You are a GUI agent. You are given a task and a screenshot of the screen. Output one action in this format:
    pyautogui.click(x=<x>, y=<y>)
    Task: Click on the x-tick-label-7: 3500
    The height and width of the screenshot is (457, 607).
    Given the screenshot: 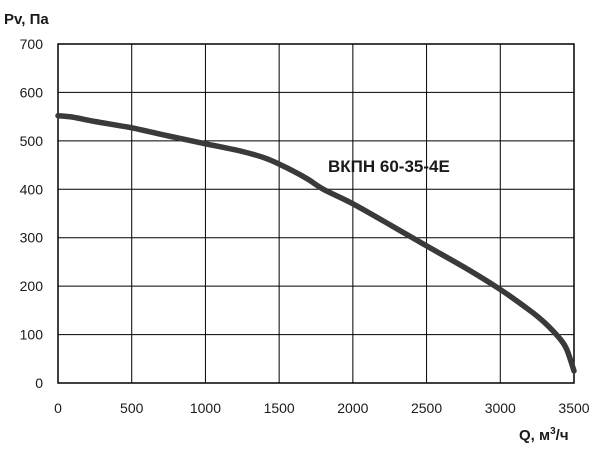 What is the action you would take?
    pyautogui.click(x=573, y=408)
    